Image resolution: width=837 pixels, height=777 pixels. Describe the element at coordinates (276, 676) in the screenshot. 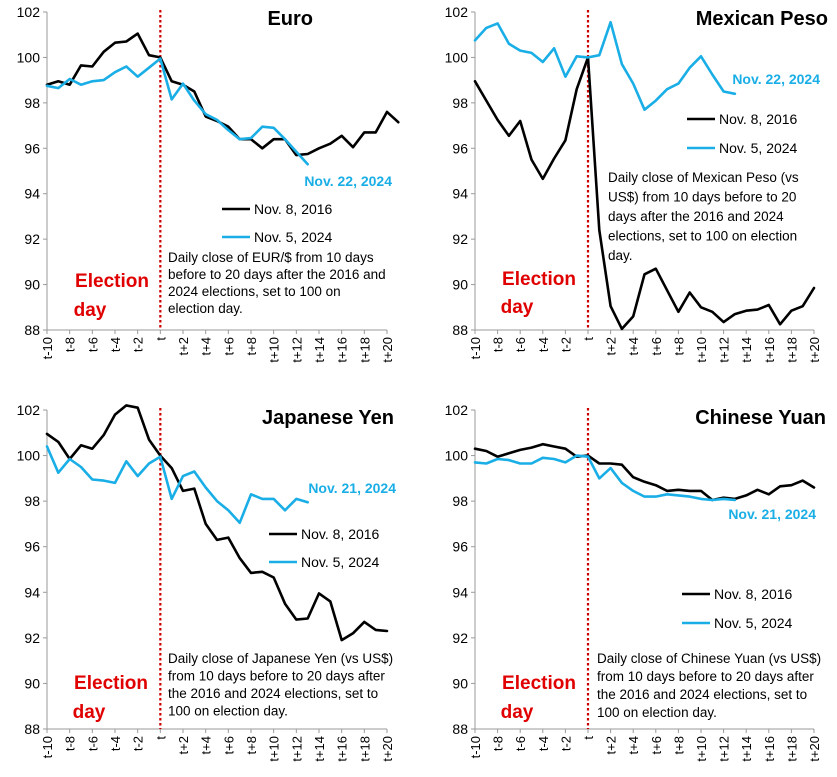

I see `chart-note-line: from 10 days before to 20 days after` at that location.